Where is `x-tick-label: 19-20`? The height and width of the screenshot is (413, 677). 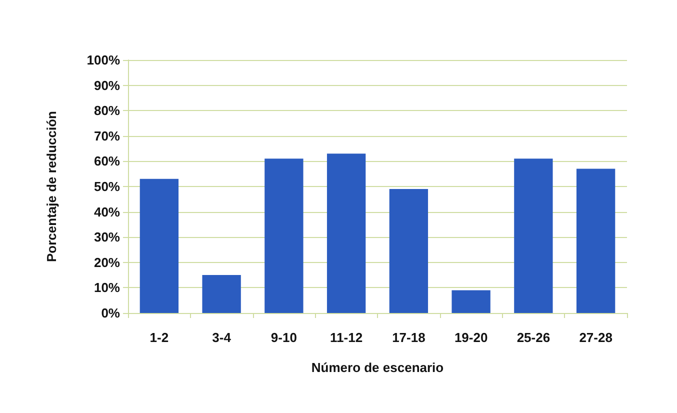 x-tick-label: 19-20 is located at coordinates (471, 337).